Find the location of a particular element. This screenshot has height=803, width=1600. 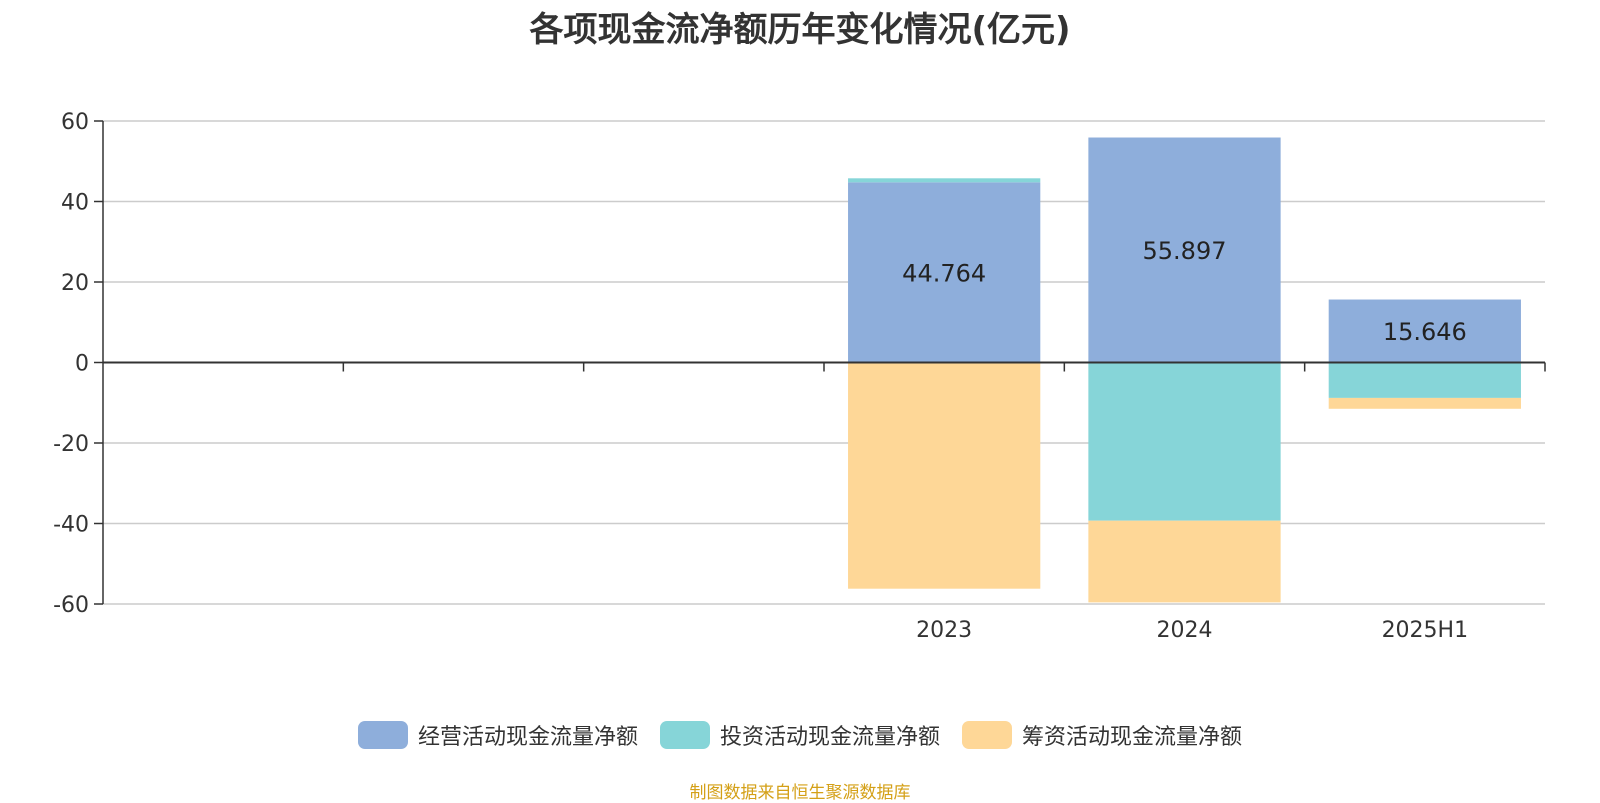

legend-label: 经营活动现金流量净额 is located at coordinates (527, 737).